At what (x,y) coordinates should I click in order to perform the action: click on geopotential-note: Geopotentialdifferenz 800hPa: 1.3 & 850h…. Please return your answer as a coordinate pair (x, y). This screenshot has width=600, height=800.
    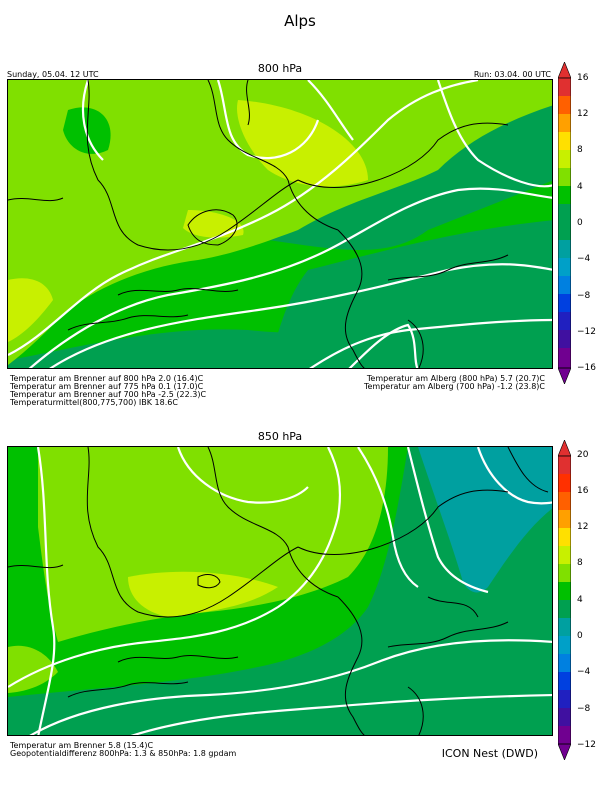
    Looking at the image, I should click on (123, 753).